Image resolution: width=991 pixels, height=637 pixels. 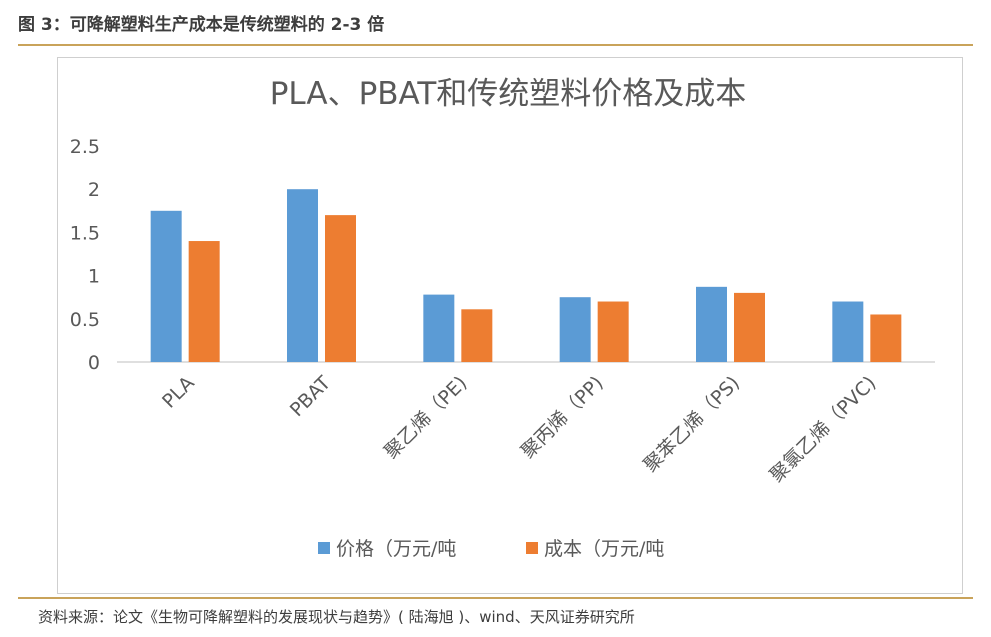 What do you see at coordinates (311, 397) in the screenshot?
I see `x-tick-label: PBAT` at bounding box center [311, 397].